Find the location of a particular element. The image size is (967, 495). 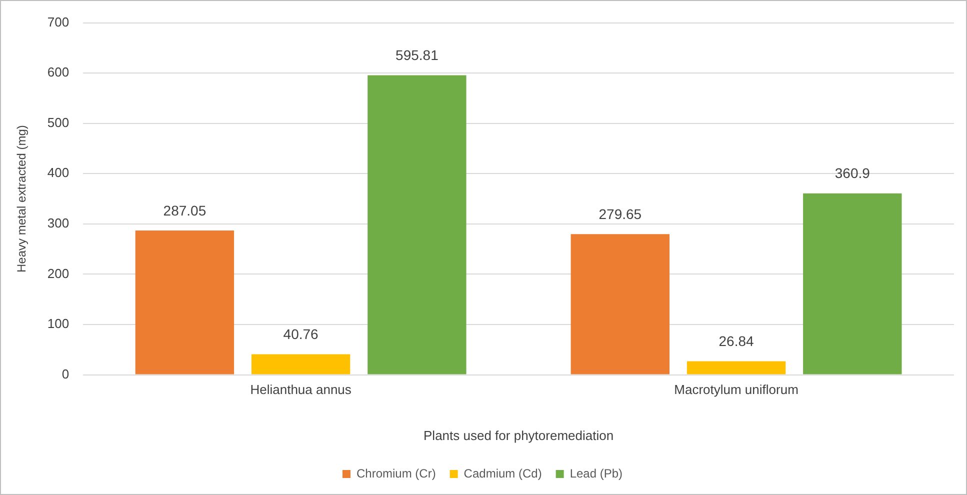

x-tick-label: Macrotylum uniflorum is located at coordinates (736, 390).